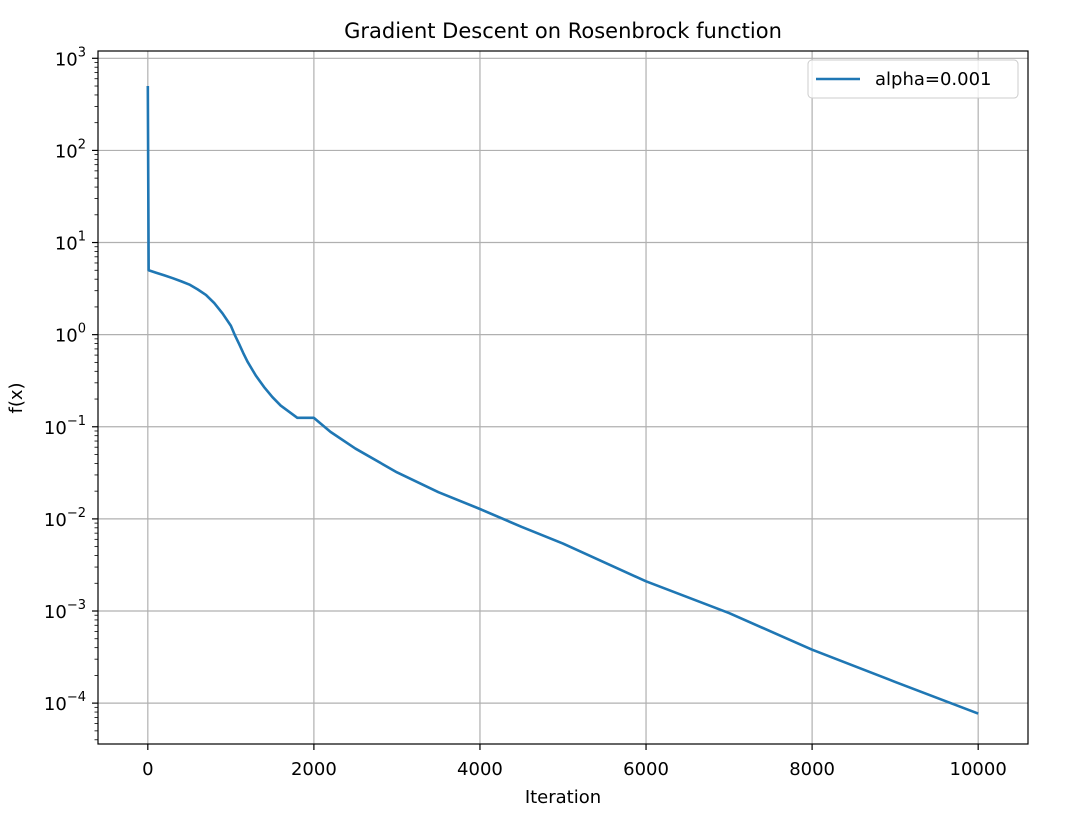  What do you see at coordinates (65, 518) in the screenshot?
I see `y-tick-label: 10⁻²` at bounding box center [65, 518].